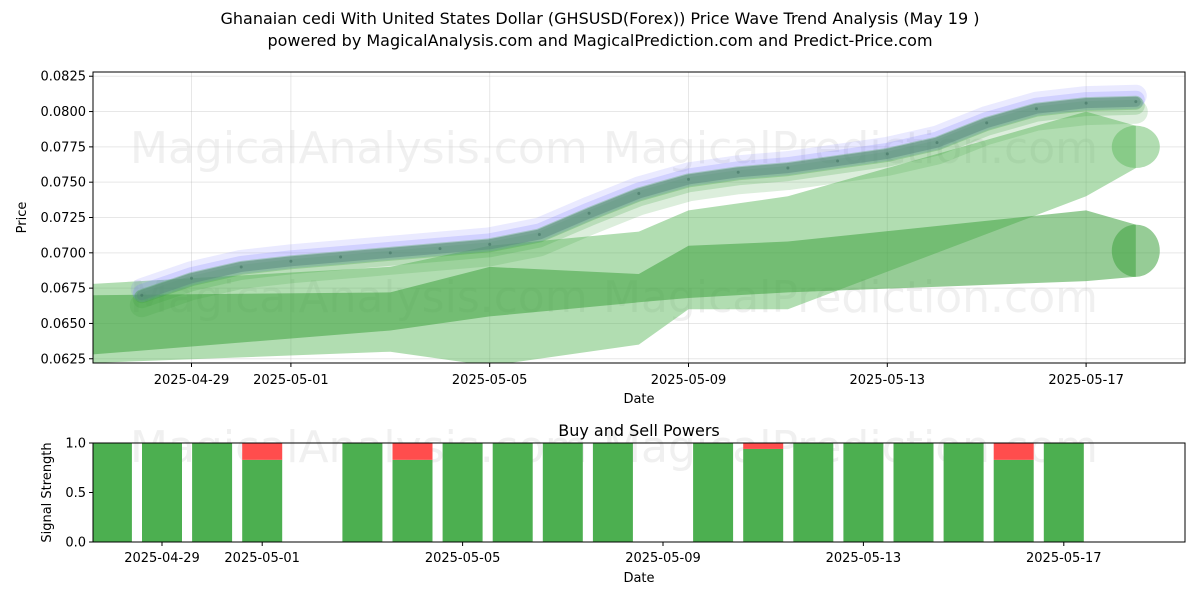  What do you see at coordinates (22, 218) in the screenshot?
I see `y-axis-label: Price` at bounding box center [22, 218].